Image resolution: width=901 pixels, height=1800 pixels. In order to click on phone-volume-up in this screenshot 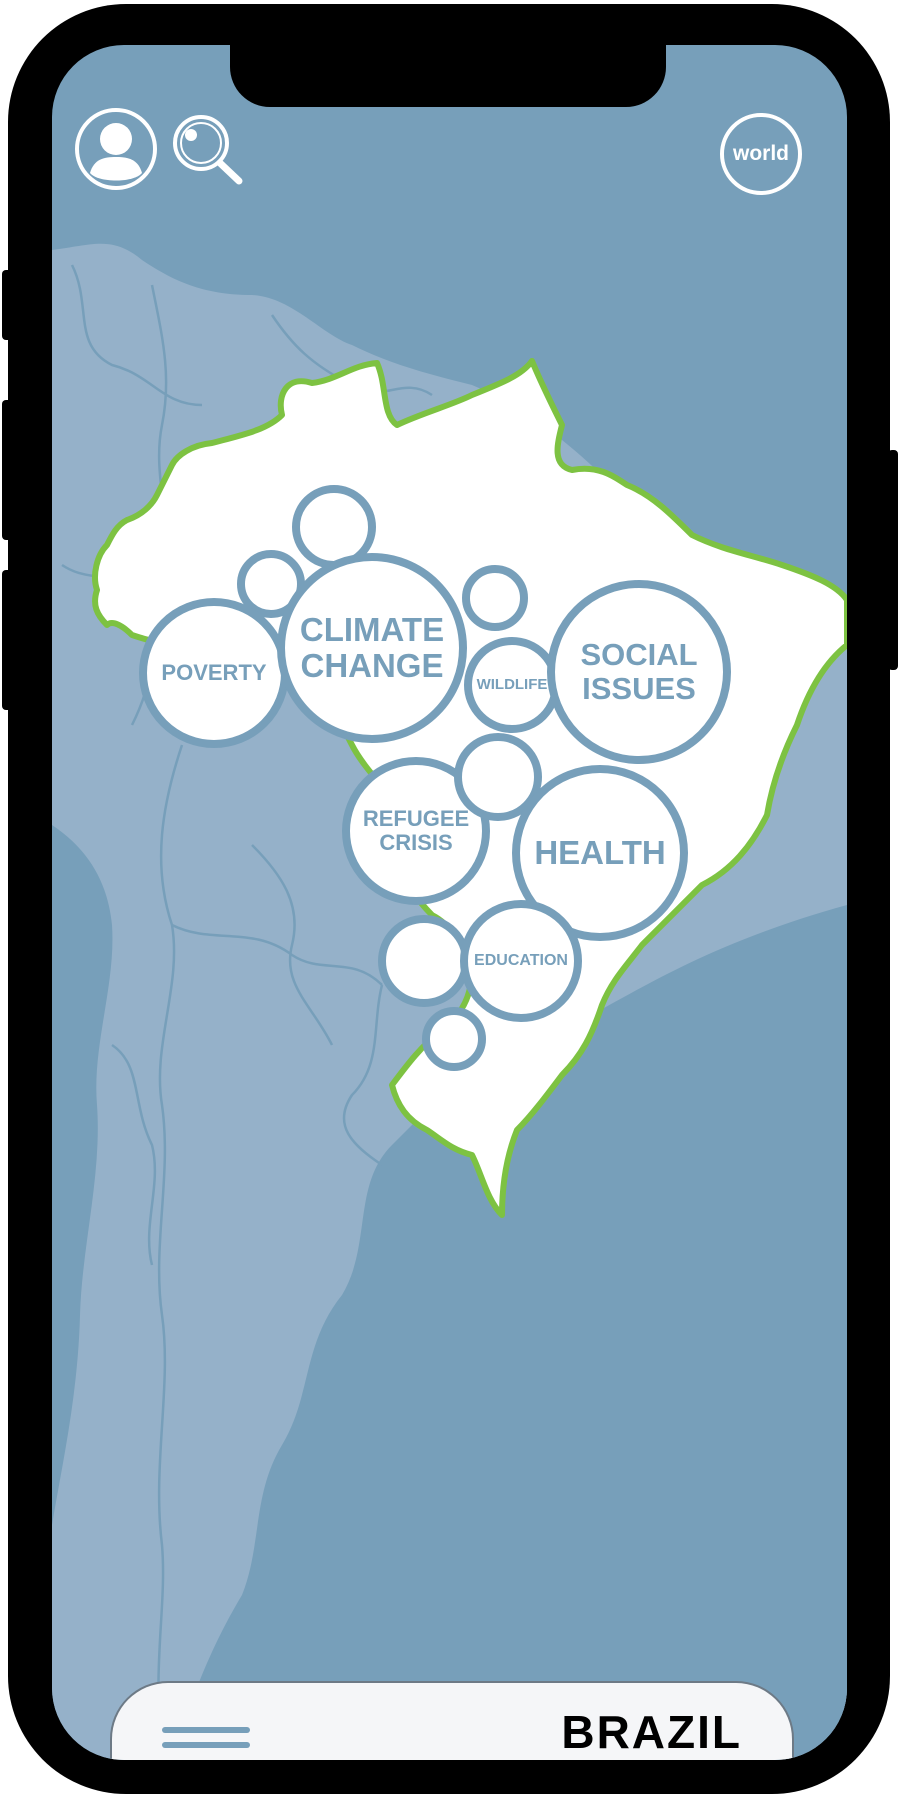, I will do `click(7, 470)`.